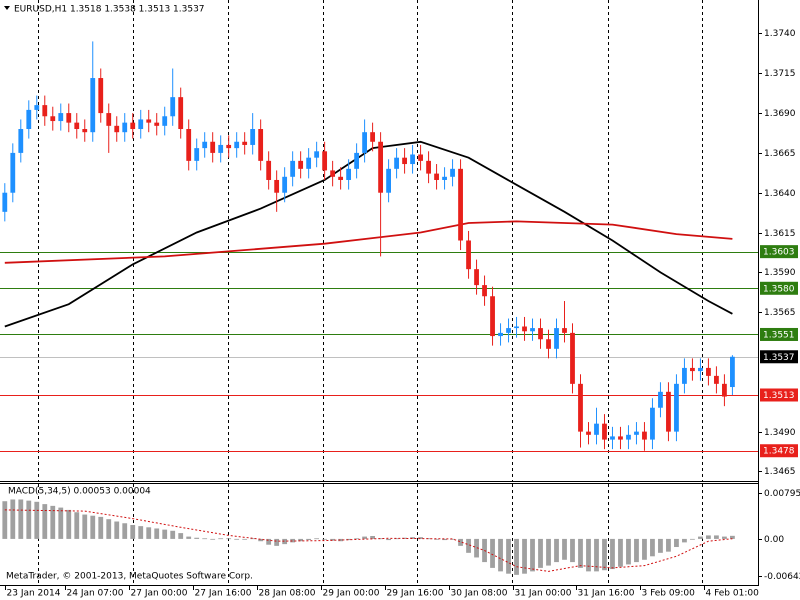 This screenshot has height=600, width=800. I want to click on y-tick-label: 1.3490, so click(780, 433).